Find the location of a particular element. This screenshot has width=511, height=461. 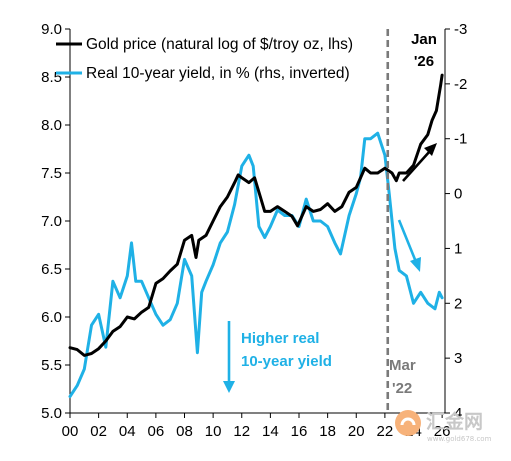

left-tick-label: 6.0 is located at coordinates (51, 317).